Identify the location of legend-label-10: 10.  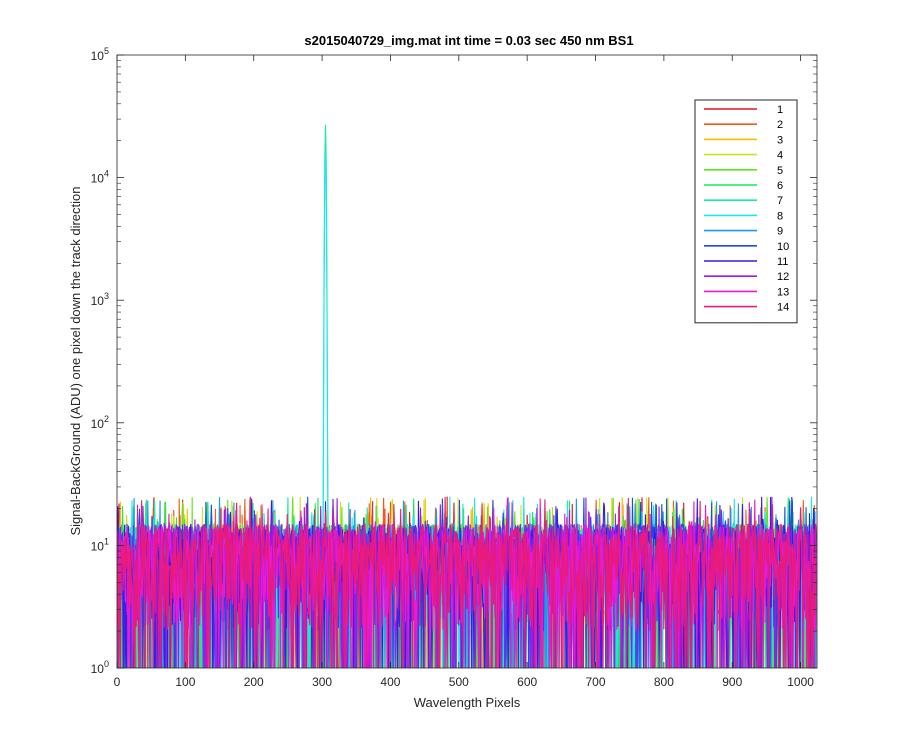
(783, 247).